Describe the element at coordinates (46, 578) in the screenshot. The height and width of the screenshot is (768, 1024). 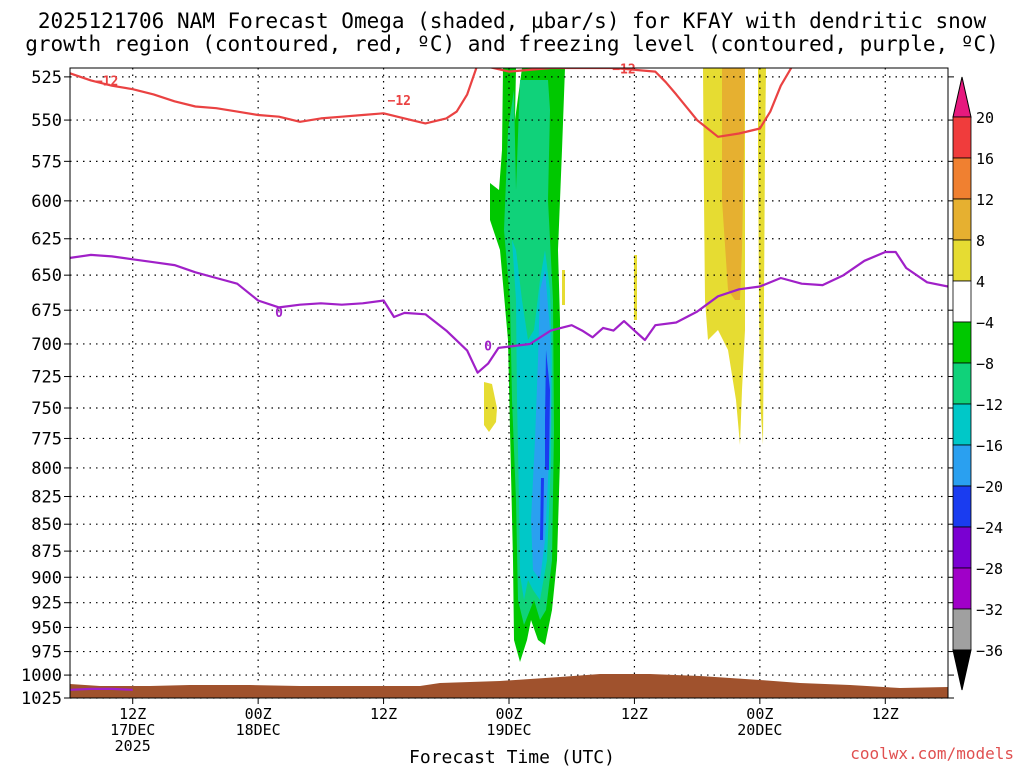
I see `y-tick-label: 900` at that location.